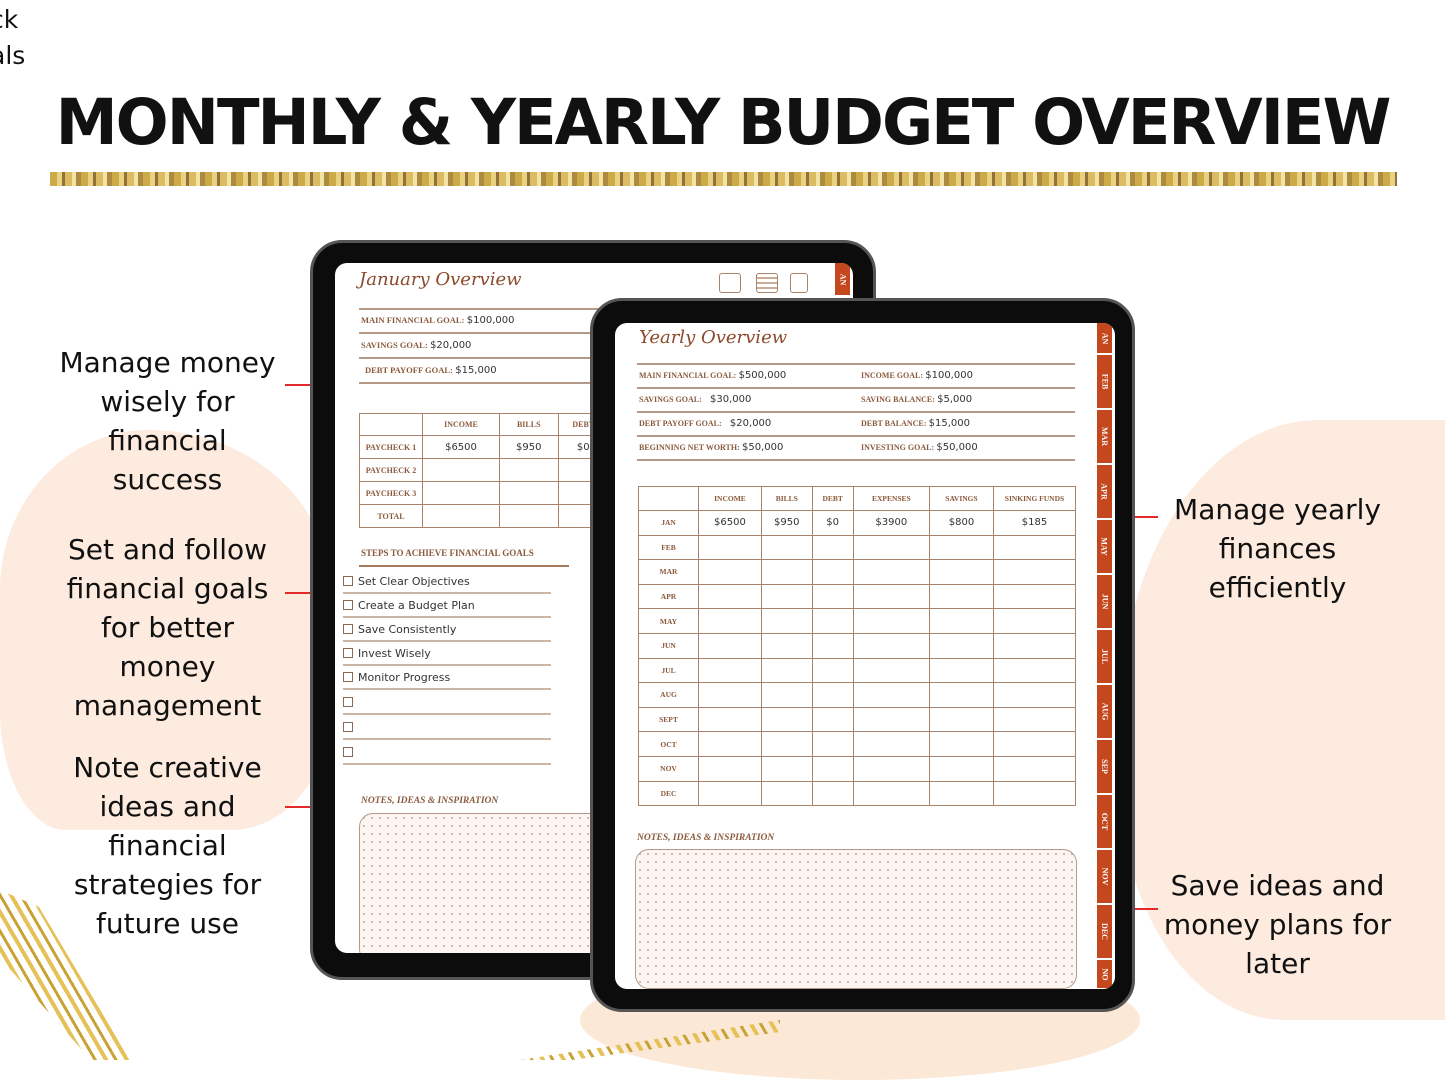 The height and width of the screenshot is (1080, 1445). I want to click on month-tab-oct: OCT, so click(1104, 822).